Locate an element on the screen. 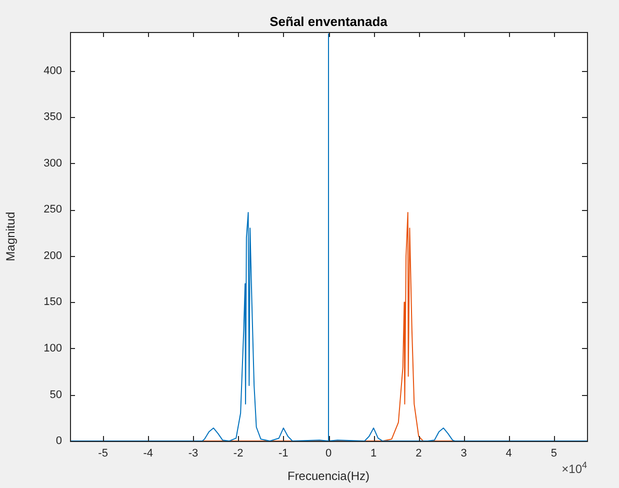 The width and height of the screenshot is (619, 488). x-axis-title: Frecuencia(Hz) is located at coordinates (328, 476).